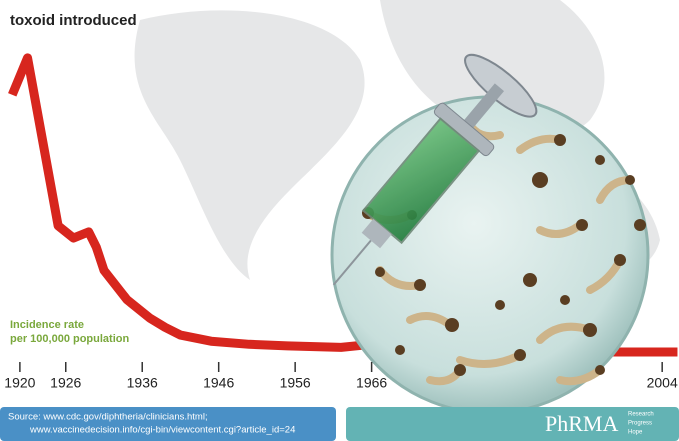 The height and width of the screenshot is (441, 679). Describe the element at coordinates (47, 325) in the screenshot. I see `y-label: Incidence rate` at that location.